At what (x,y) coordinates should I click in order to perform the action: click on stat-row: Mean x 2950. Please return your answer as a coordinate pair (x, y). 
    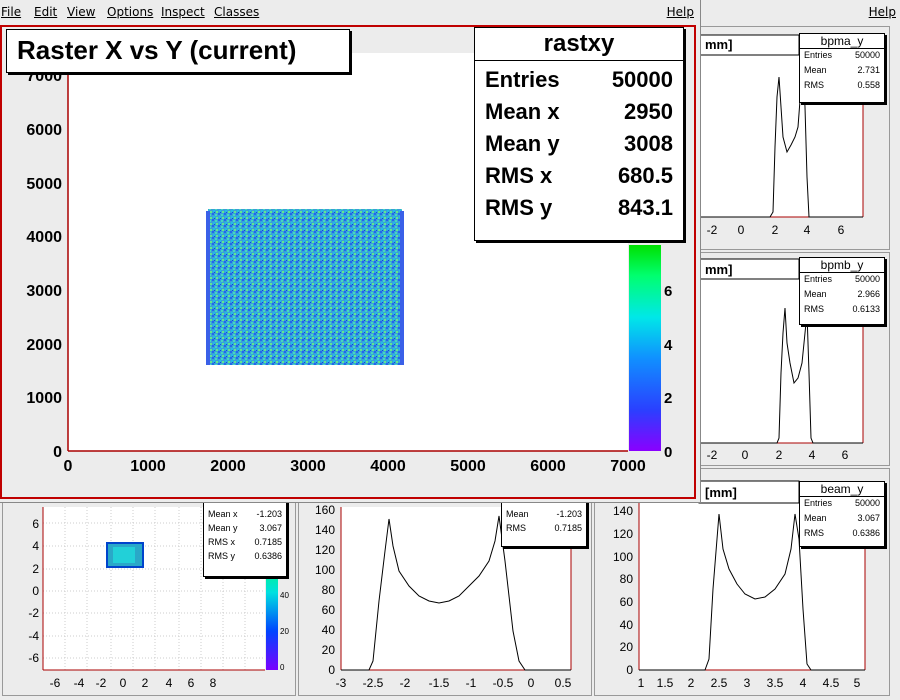
    Looking at the image, I should click on (579, 111).